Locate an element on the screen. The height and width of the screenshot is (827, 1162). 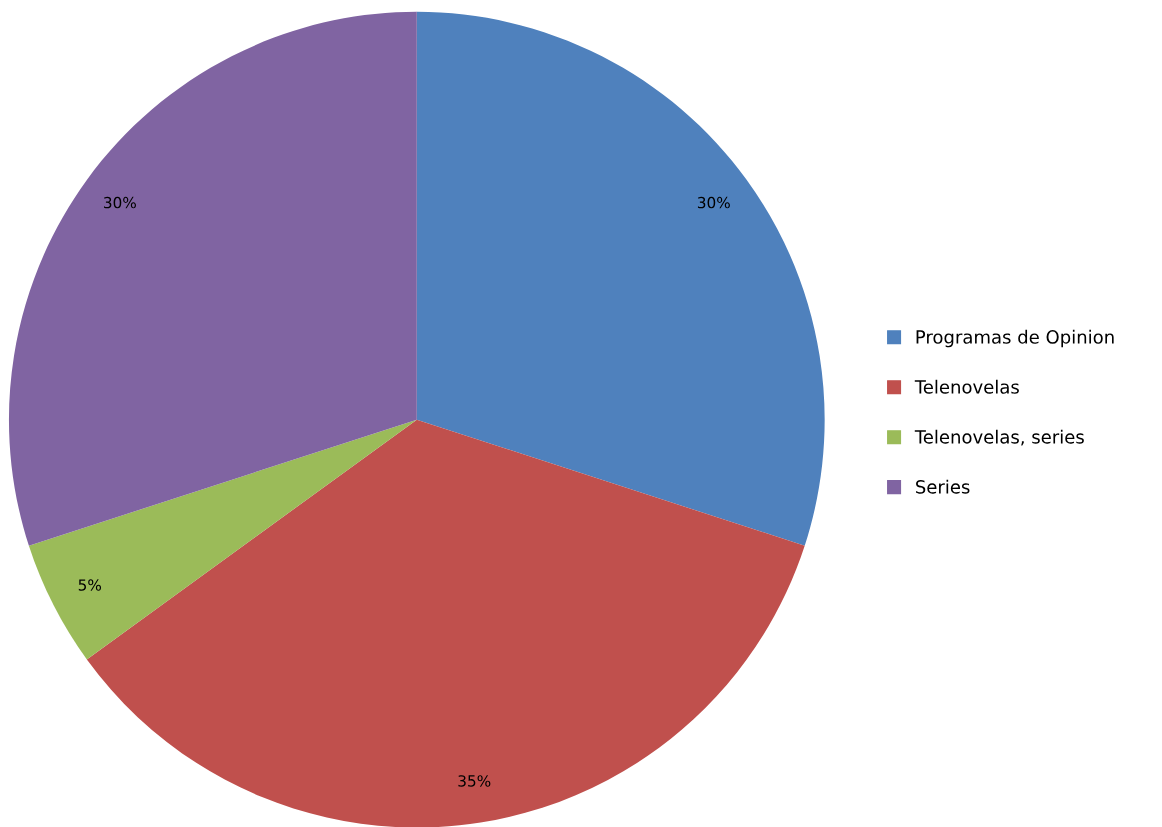
legend-label: Telenovelas is located at coordinates (966, 386).